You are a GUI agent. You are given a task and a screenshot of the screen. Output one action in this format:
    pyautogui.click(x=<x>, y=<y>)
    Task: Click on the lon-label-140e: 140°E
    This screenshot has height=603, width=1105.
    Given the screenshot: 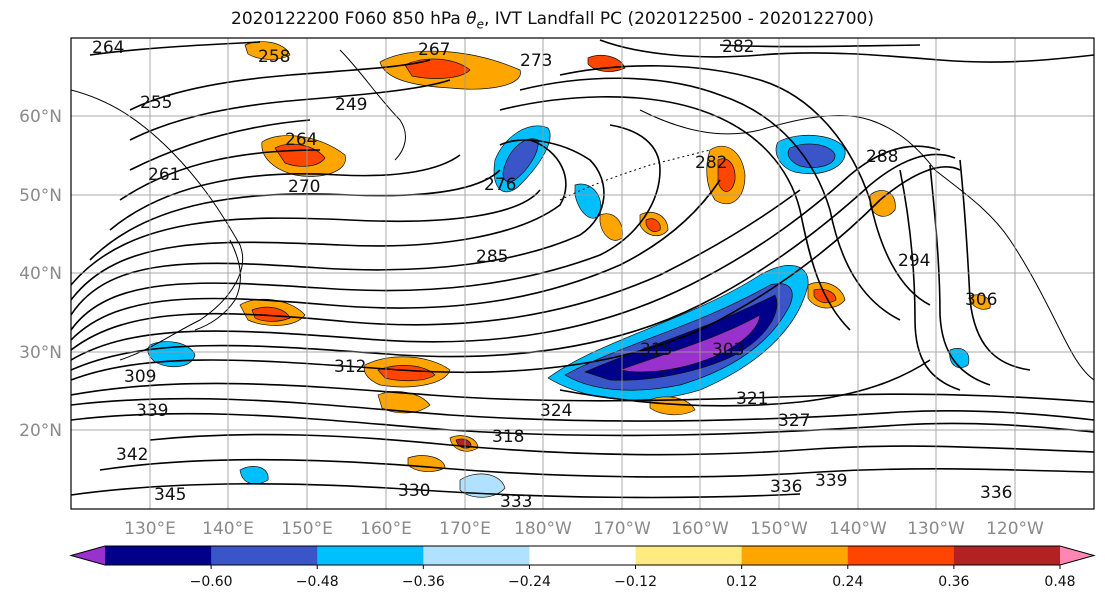 What is the action you would take?
    pyautogui.click(x=228, y=529)
    